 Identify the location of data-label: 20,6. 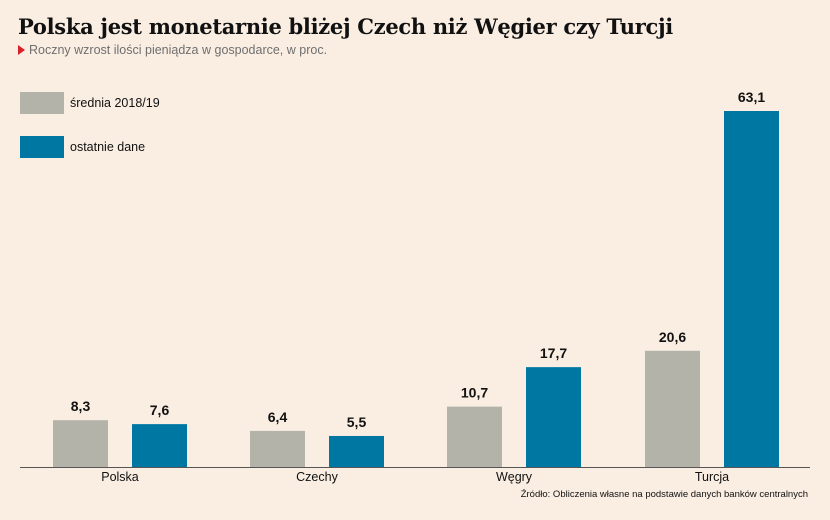
(672, 337).